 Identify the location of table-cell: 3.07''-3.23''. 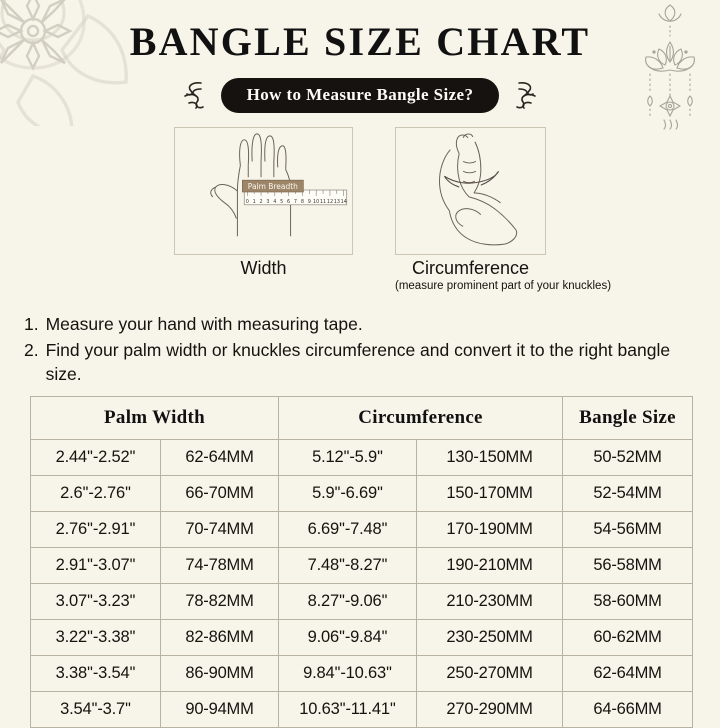
(95, 601).